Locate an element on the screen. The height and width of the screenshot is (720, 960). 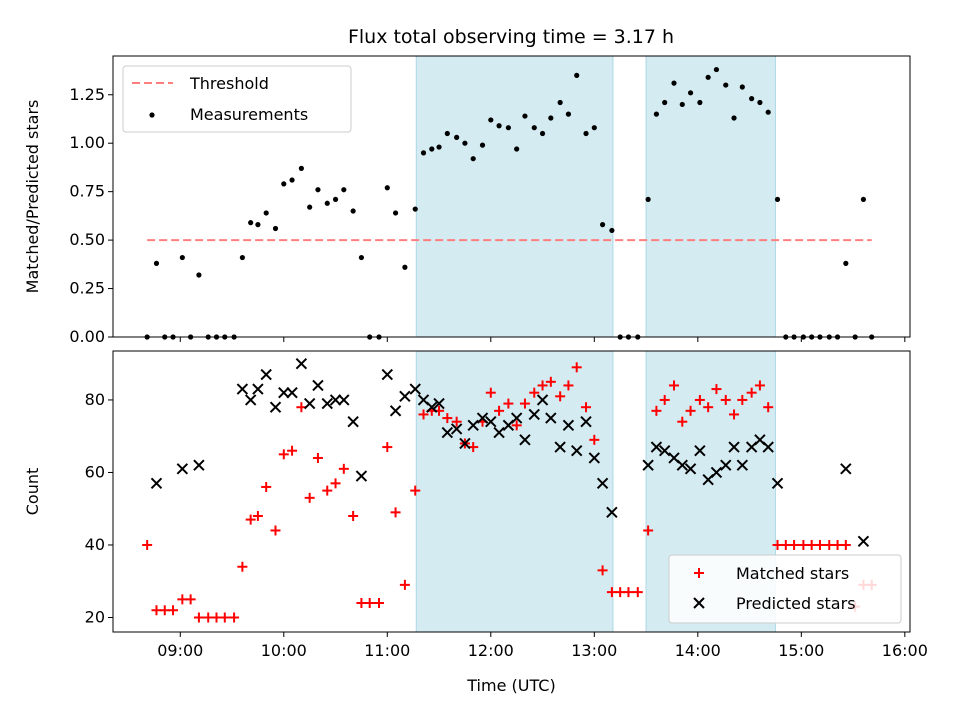
legend-measurement-label: Measurements is located at coordinates (249, 114).